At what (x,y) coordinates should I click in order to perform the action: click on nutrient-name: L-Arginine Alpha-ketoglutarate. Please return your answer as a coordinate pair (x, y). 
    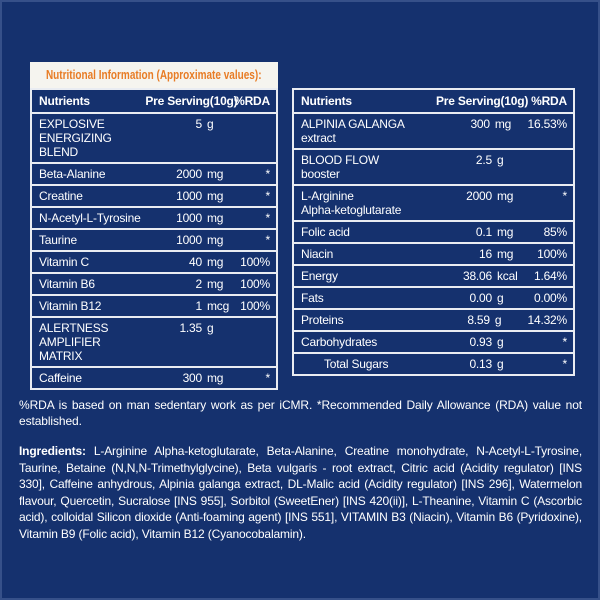
    Looking at the image, I should click on (351, 203).